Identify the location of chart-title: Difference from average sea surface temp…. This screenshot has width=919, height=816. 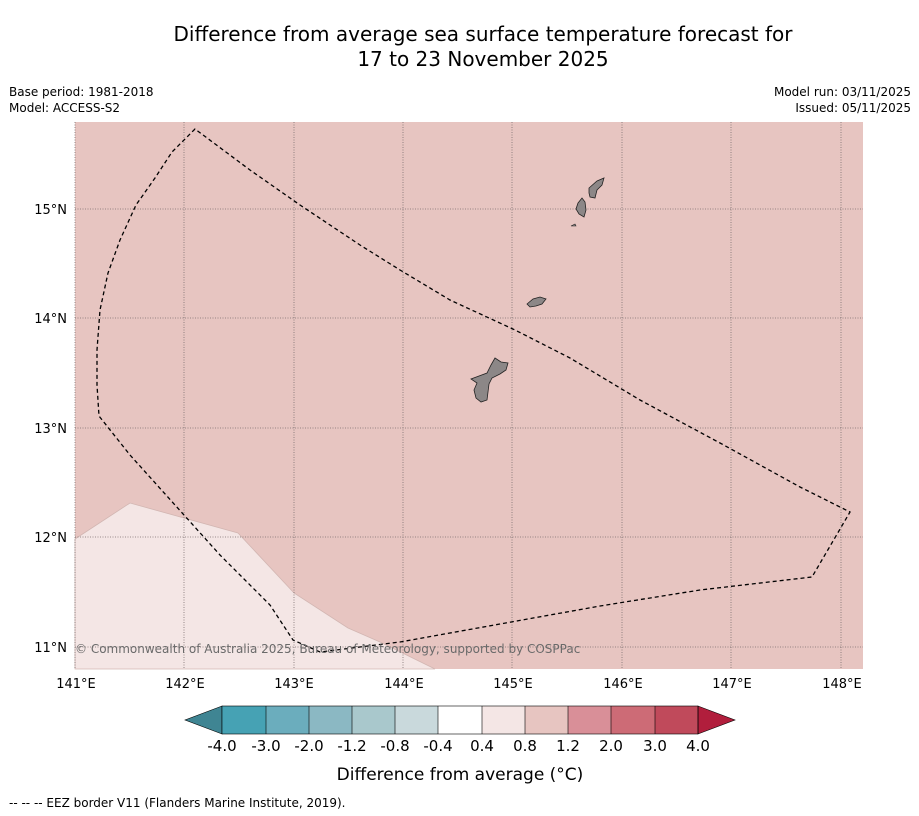
(459, 47).